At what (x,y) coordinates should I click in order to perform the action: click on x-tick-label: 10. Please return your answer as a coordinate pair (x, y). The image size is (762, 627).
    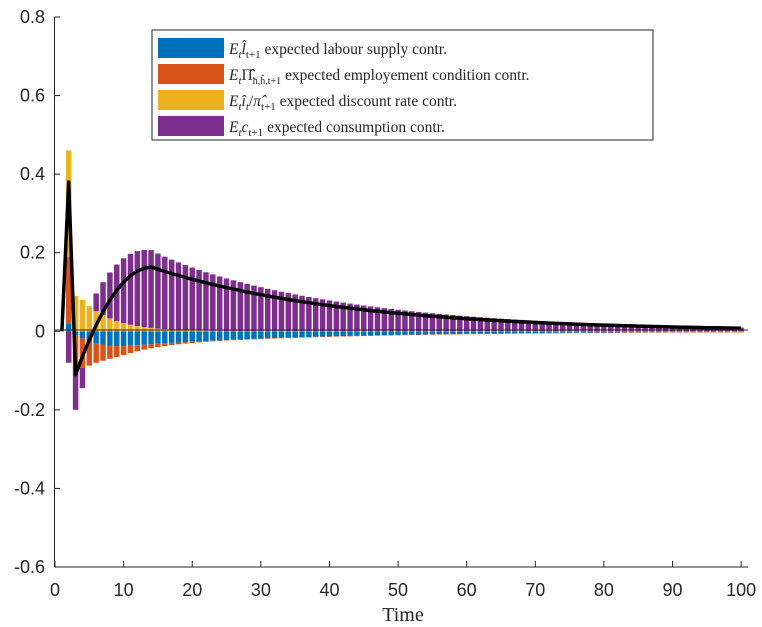
    Looking at the image, I should click on (124, 590).